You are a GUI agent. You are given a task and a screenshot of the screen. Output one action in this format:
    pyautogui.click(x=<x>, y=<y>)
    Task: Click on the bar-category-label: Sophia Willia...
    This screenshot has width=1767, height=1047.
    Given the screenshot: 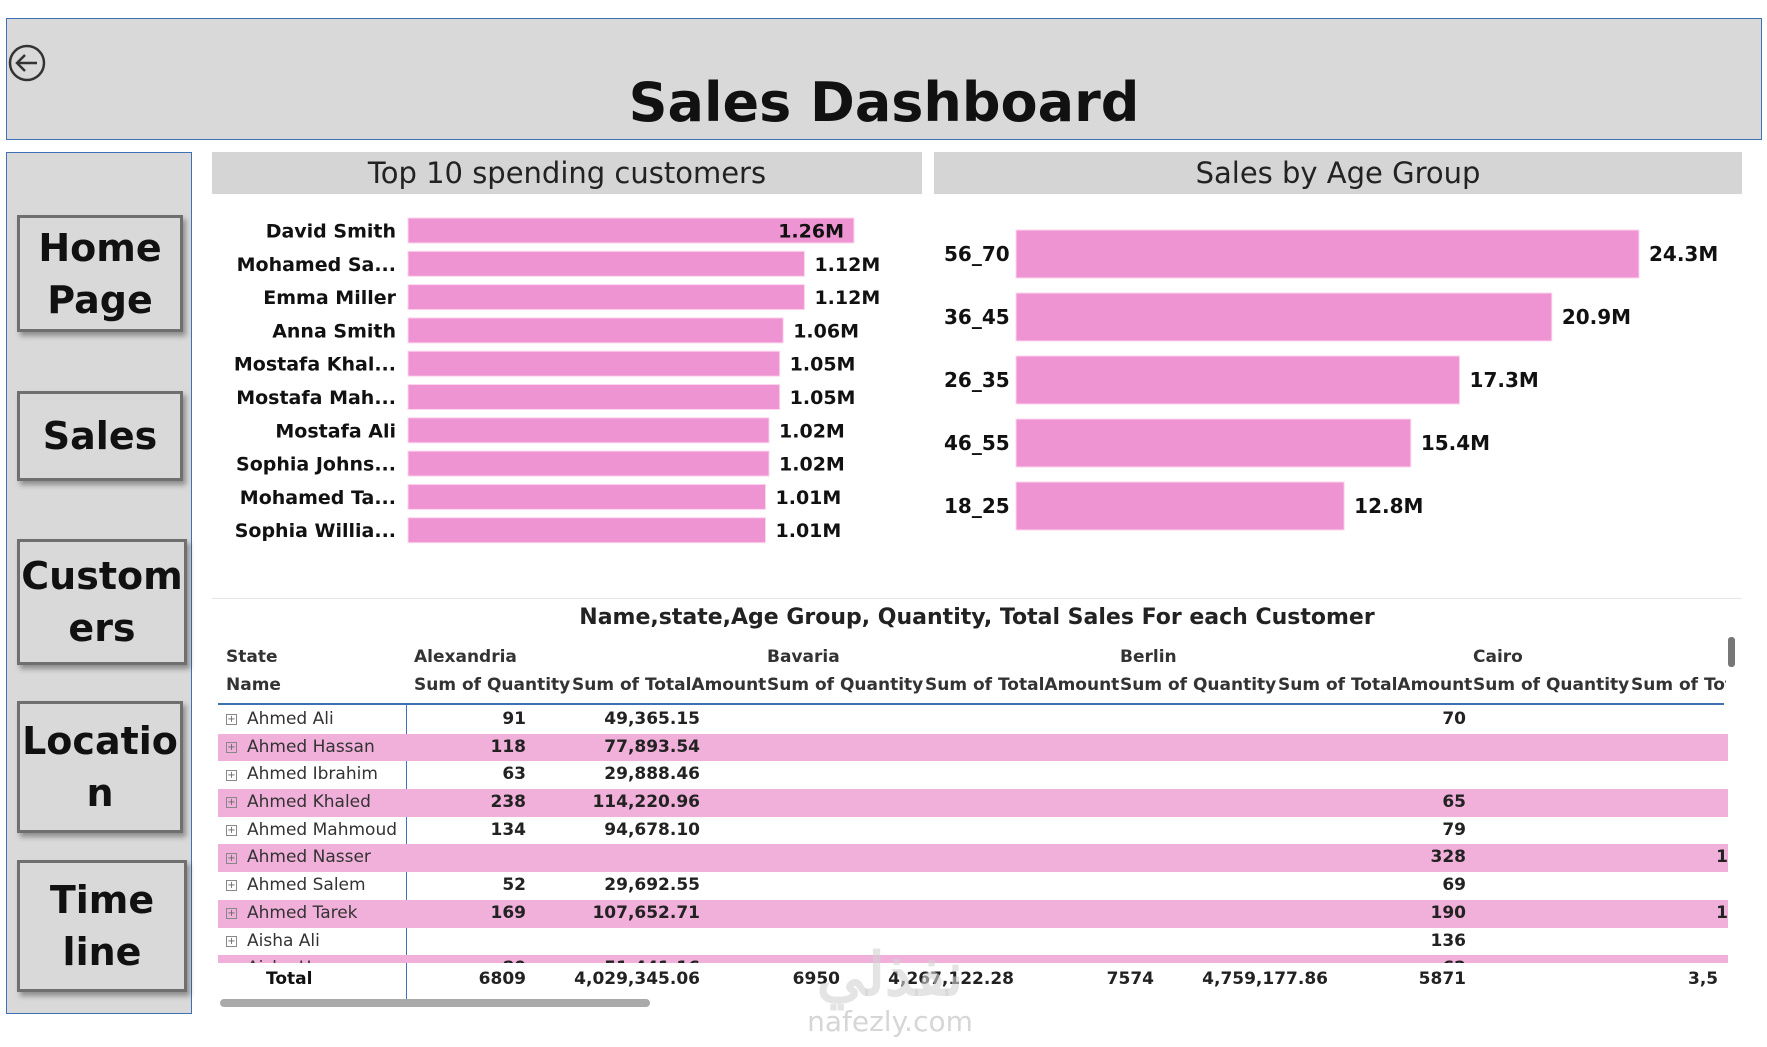 What is the action you would take?
    pyautogui.click(x=315, y=531)
    